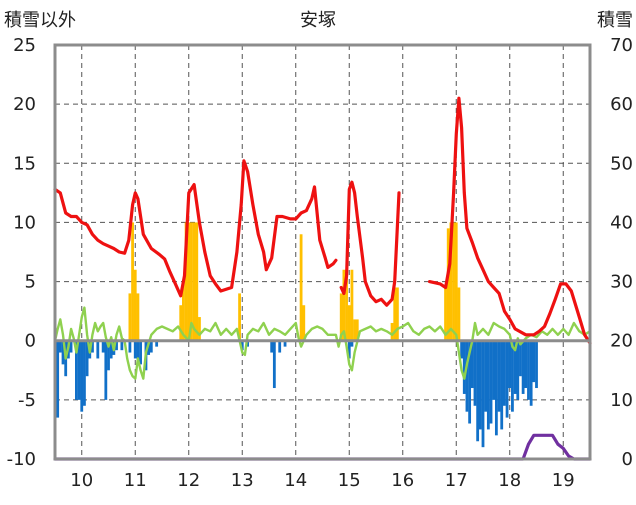  Describe the element at coordinates (188, 480) in the screenshot. I see `x-tick-label: 12` at that location.